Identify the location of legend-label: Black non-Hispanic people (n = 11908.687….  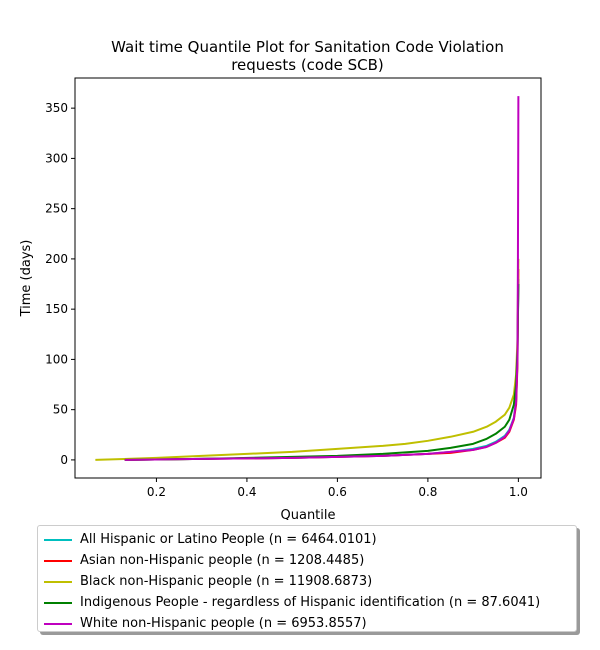
(226, 581).